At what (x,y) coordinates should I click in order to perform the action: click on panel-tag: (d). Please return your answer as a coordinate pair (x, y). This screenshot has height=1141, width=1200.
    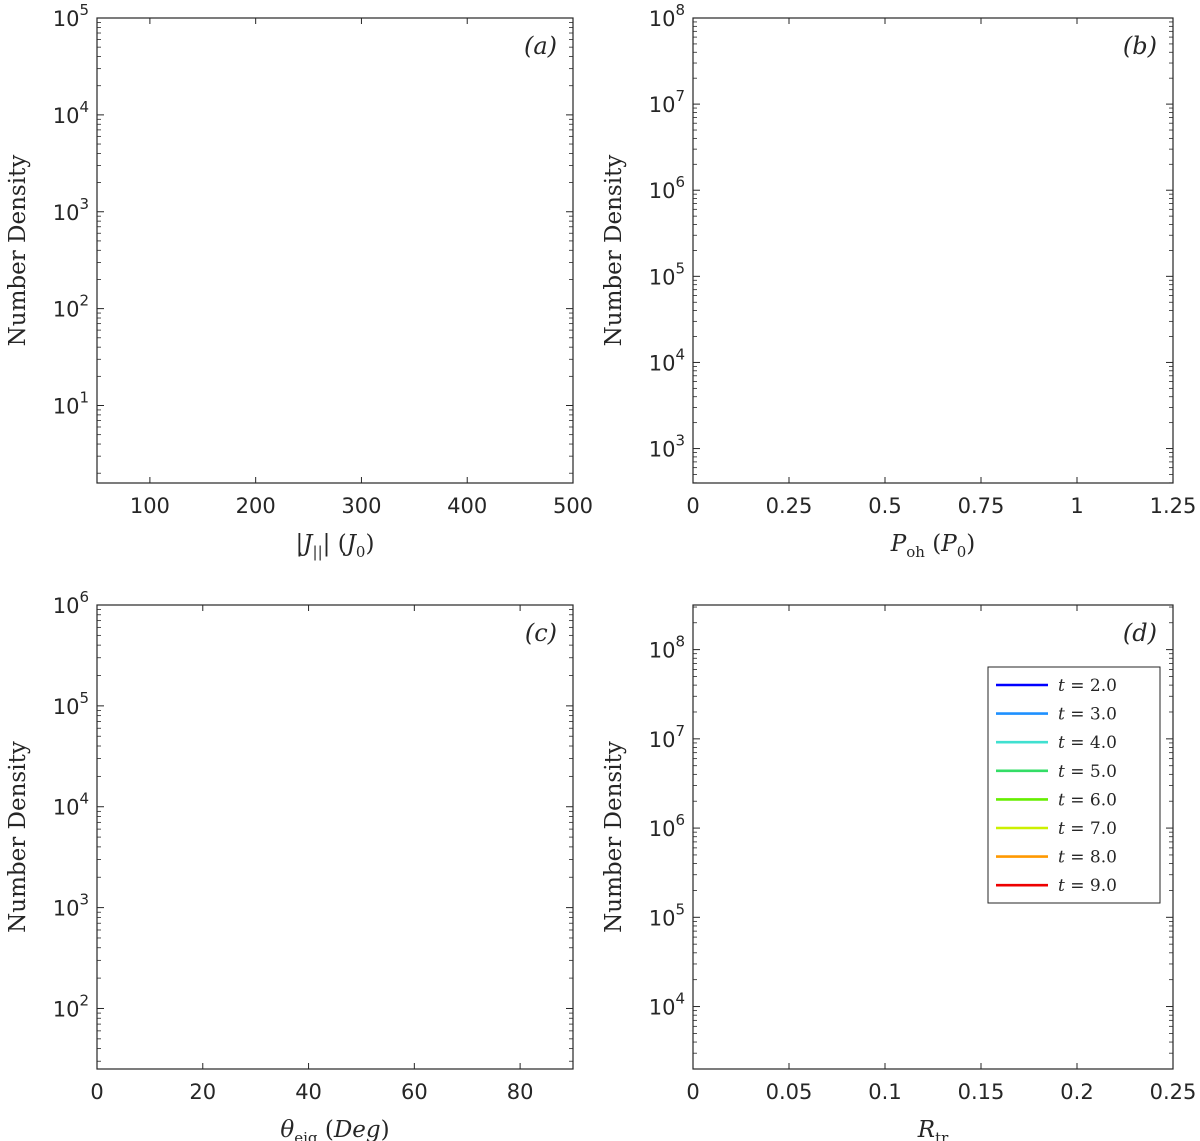
    Looking at the image, I should click on (1140, 633).